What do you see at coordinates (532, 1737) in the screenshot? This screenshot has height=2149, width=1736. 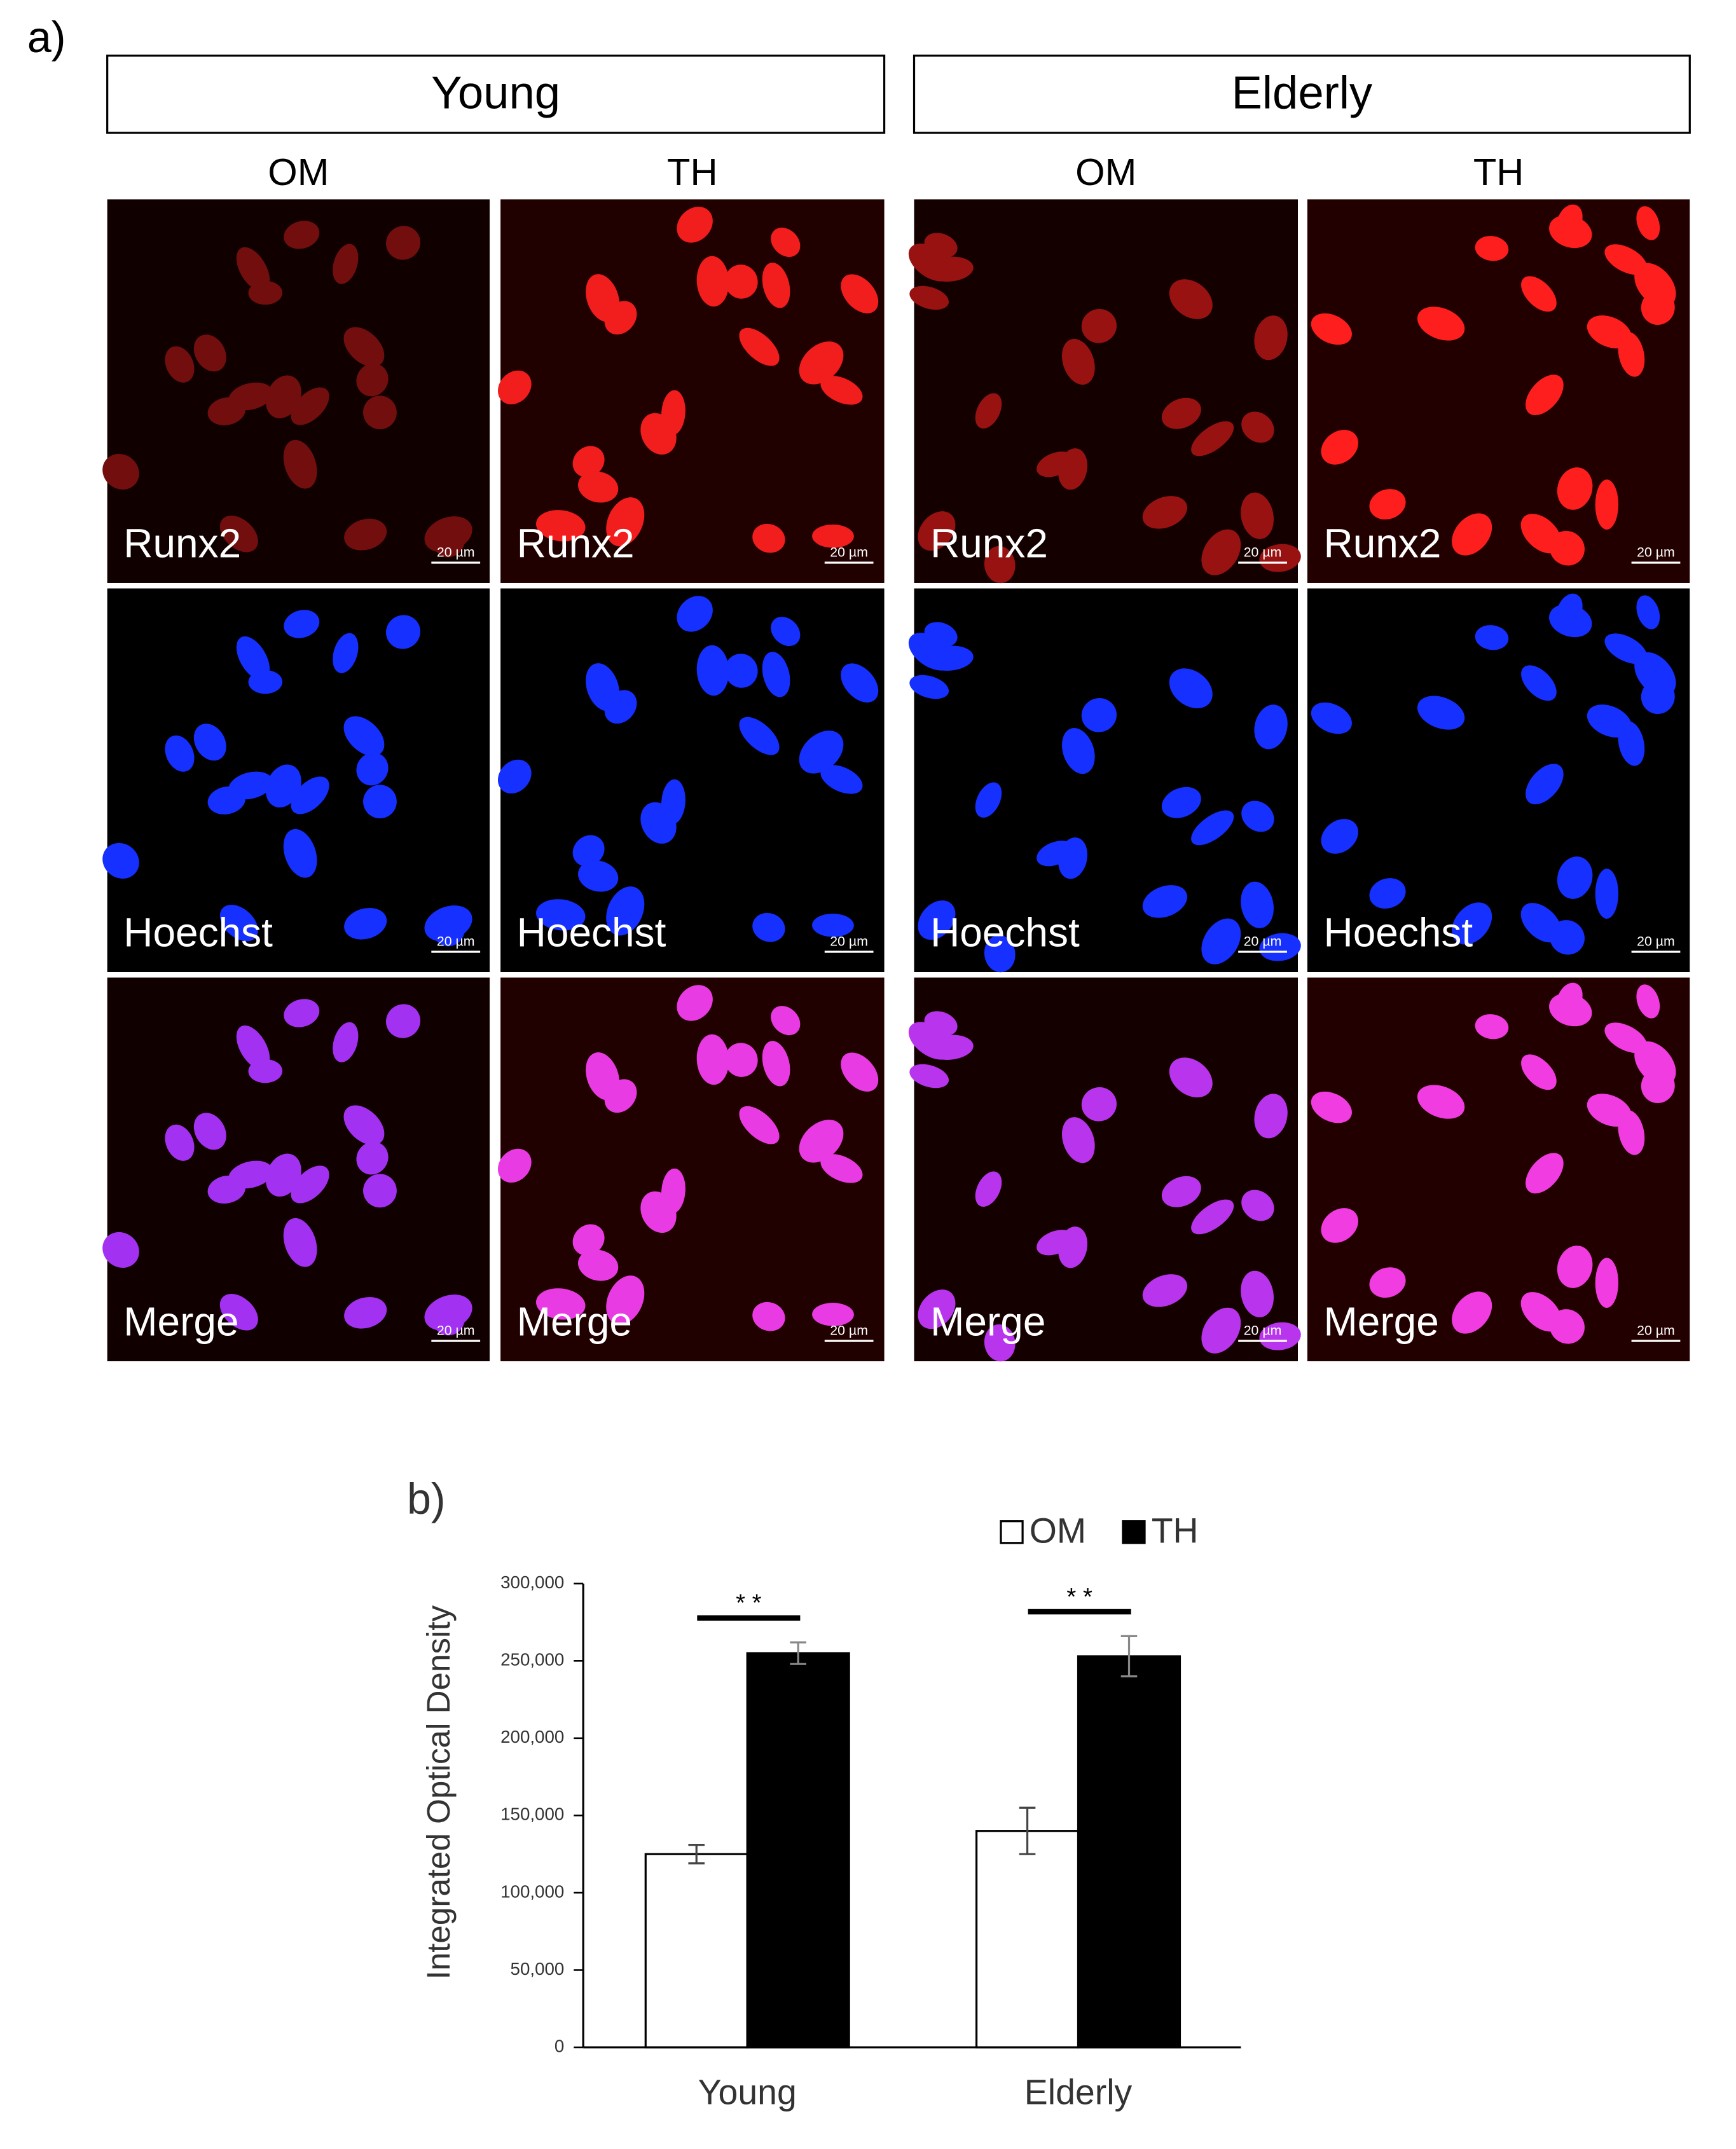 I see `y-tick-label: 200,000` at bounding box center [532, 1737].